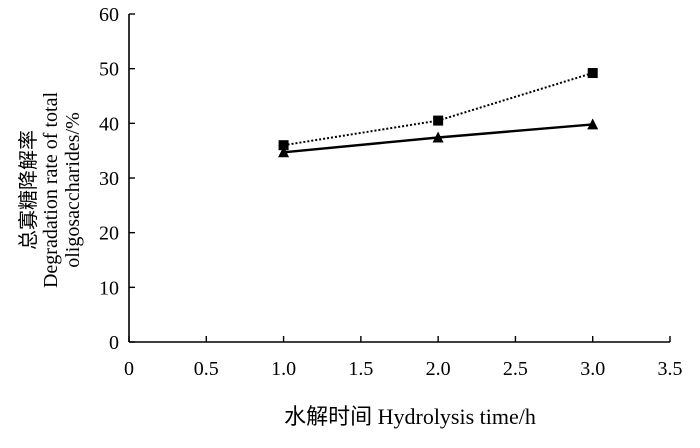 The image size is (700, 448). What do you see at coordinates (515, 369) in the screenshot?
I see `x-tick-label: 2.5` at bounding box center [515, 369].